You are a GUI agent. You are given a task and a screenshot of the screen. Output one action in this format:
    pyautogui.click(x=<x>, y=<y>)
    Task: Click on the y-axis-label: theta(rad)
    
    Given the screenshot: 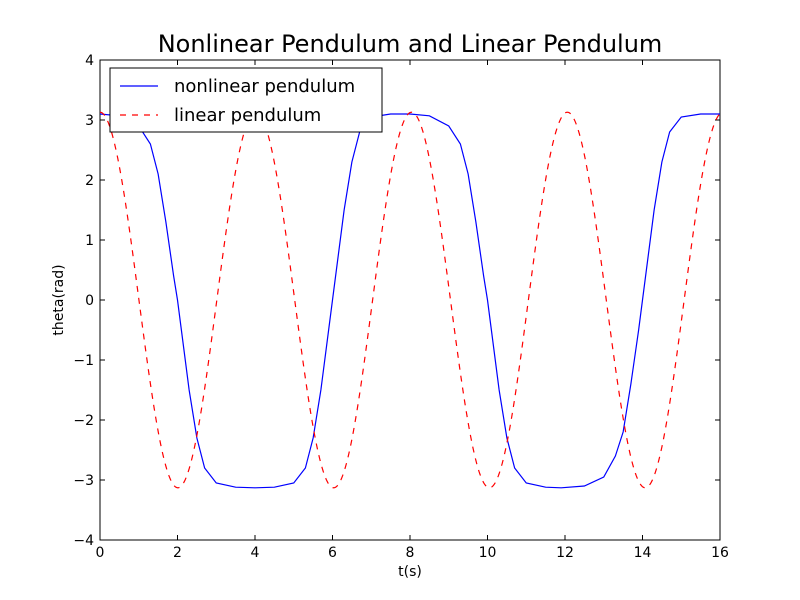 What is the action you would take?
    pyautogui.click(x=59, y=299)
    